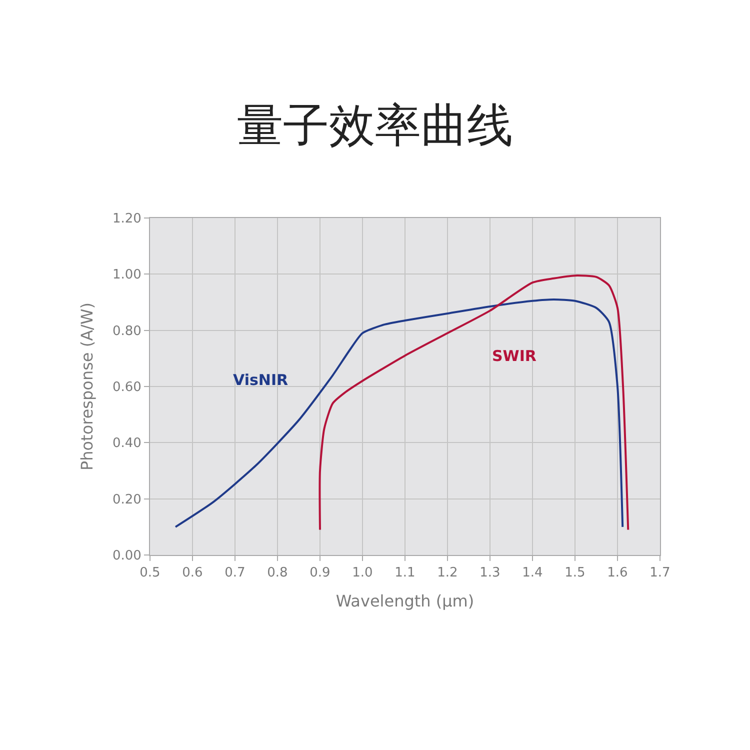  What do you see at coordinates (474, 402) in the screenshot?
I see `line-series` at bounding box center [474, 402].